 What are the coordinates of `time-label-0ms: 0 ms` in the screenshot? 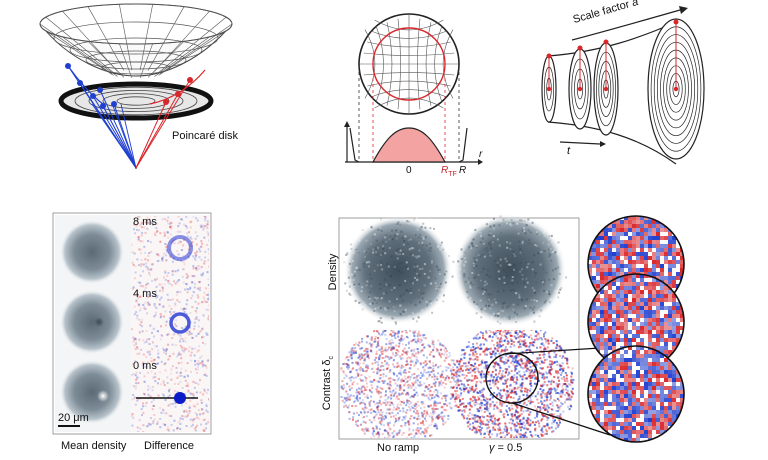 It's located at (145, 366).